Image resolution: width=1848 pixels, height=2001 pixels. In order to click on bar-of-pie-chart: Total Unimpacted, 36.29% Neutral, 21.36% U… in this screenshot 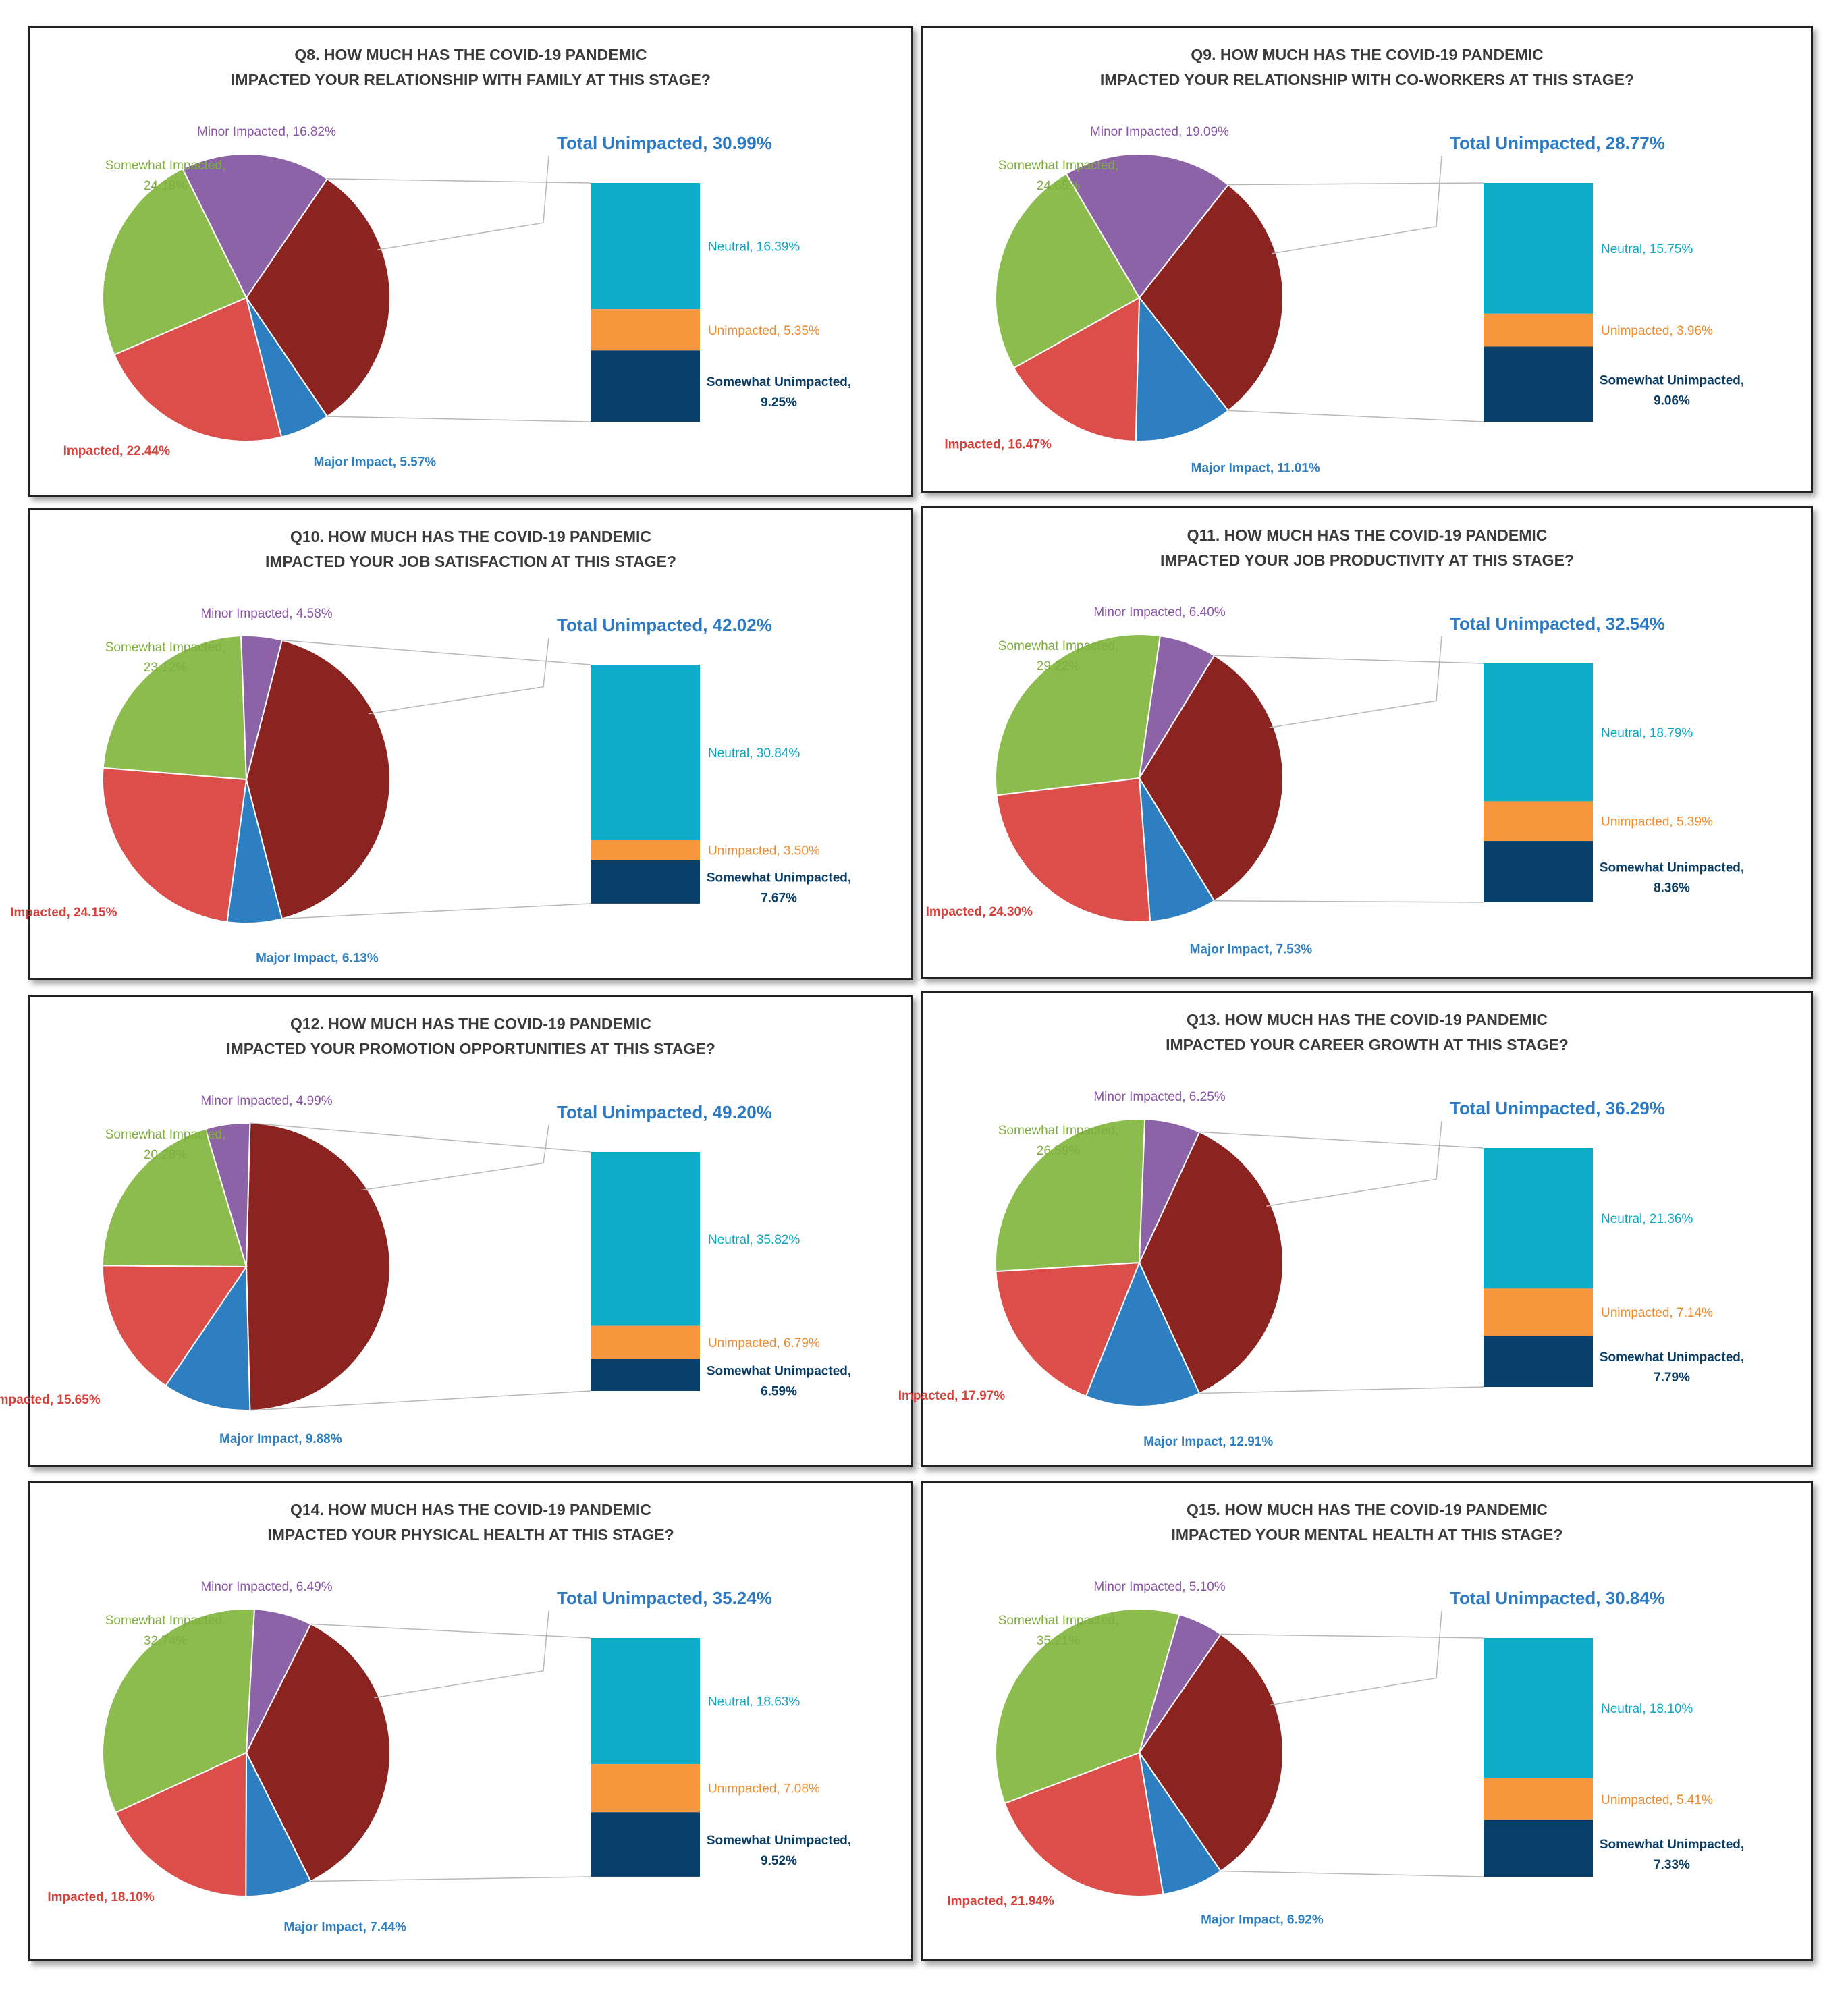, I will do `click(1321, 1269)`.